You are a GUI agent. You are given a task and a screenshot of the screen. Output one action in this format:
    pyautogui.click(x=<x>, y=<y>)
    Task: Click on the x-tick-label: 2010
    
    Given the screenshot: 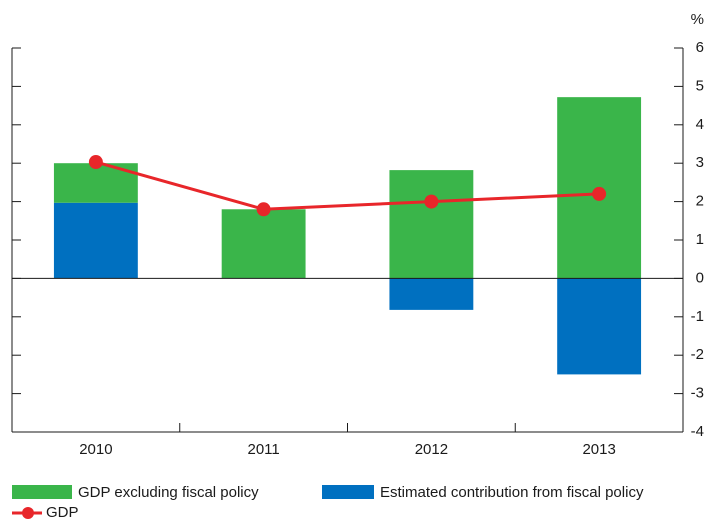 What is the action you would take?
    pyautogui.click(x=95, y=449)
    